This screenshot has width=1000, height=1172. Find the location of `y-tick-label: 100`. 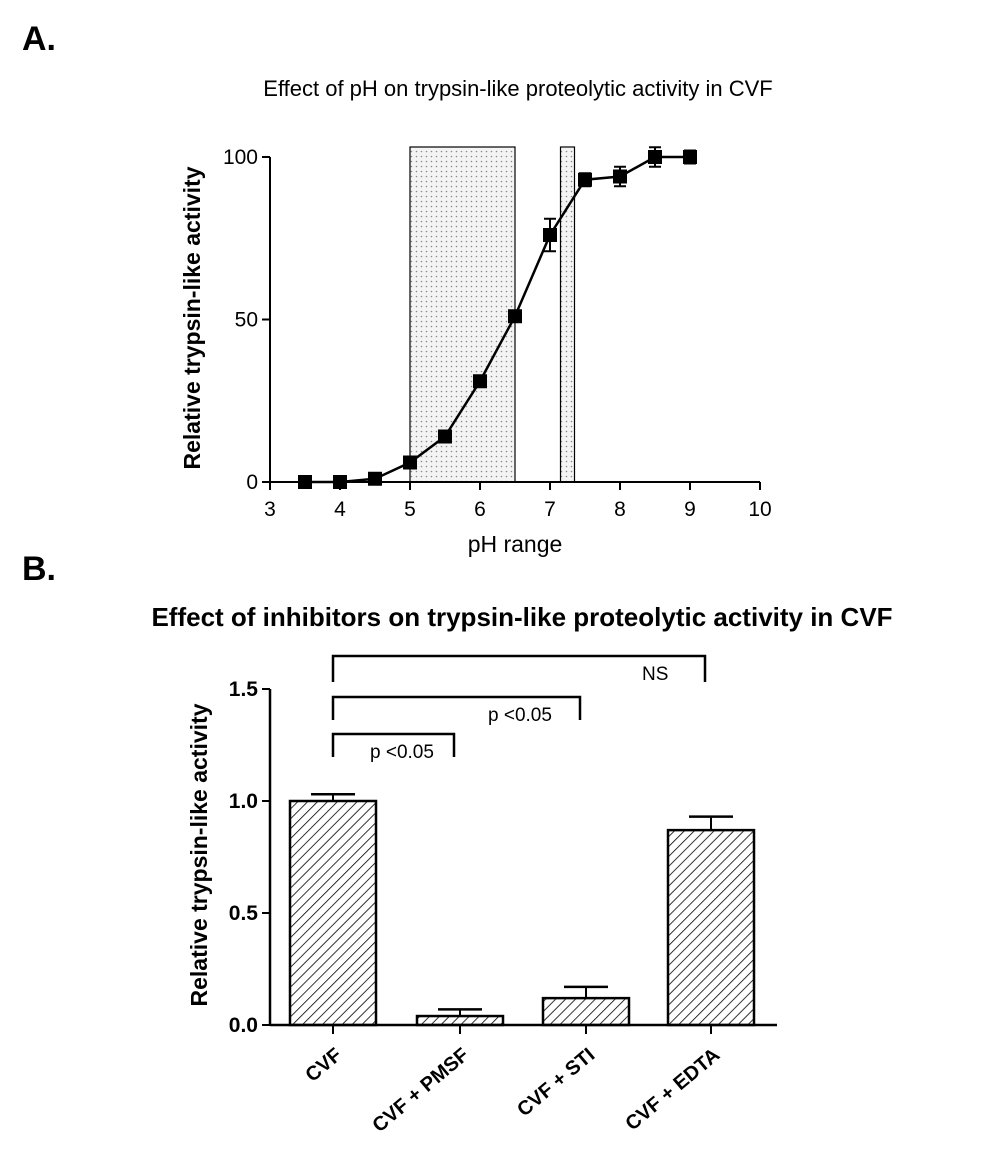

y-tick-label: 100 is located at coordinates (240, 157).